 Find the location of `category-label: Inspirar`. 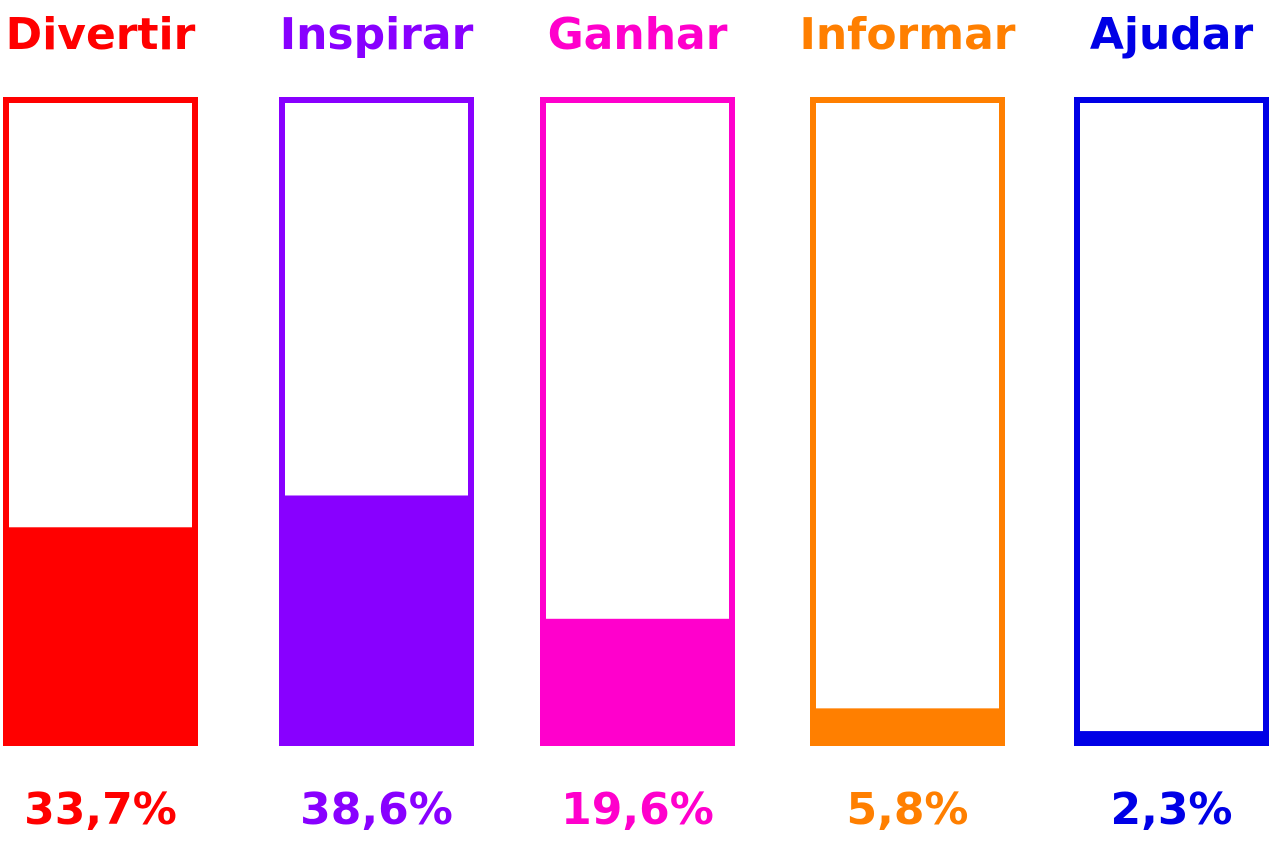

category-label: Inspirar is located at coordinates (377, 34).